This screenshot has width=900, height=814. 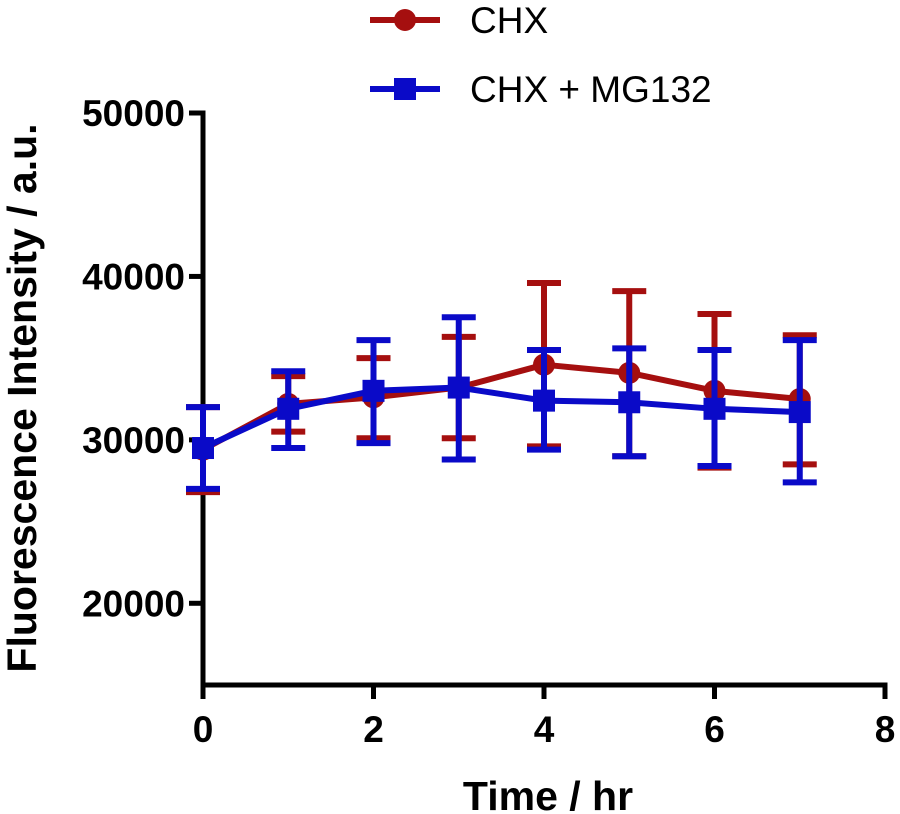 What do you see at coordinates (22, 397) in the screenshot?
I see `y-axis-title: Fluorescence Intensity / a.u.` at bounding box center [22, 397].